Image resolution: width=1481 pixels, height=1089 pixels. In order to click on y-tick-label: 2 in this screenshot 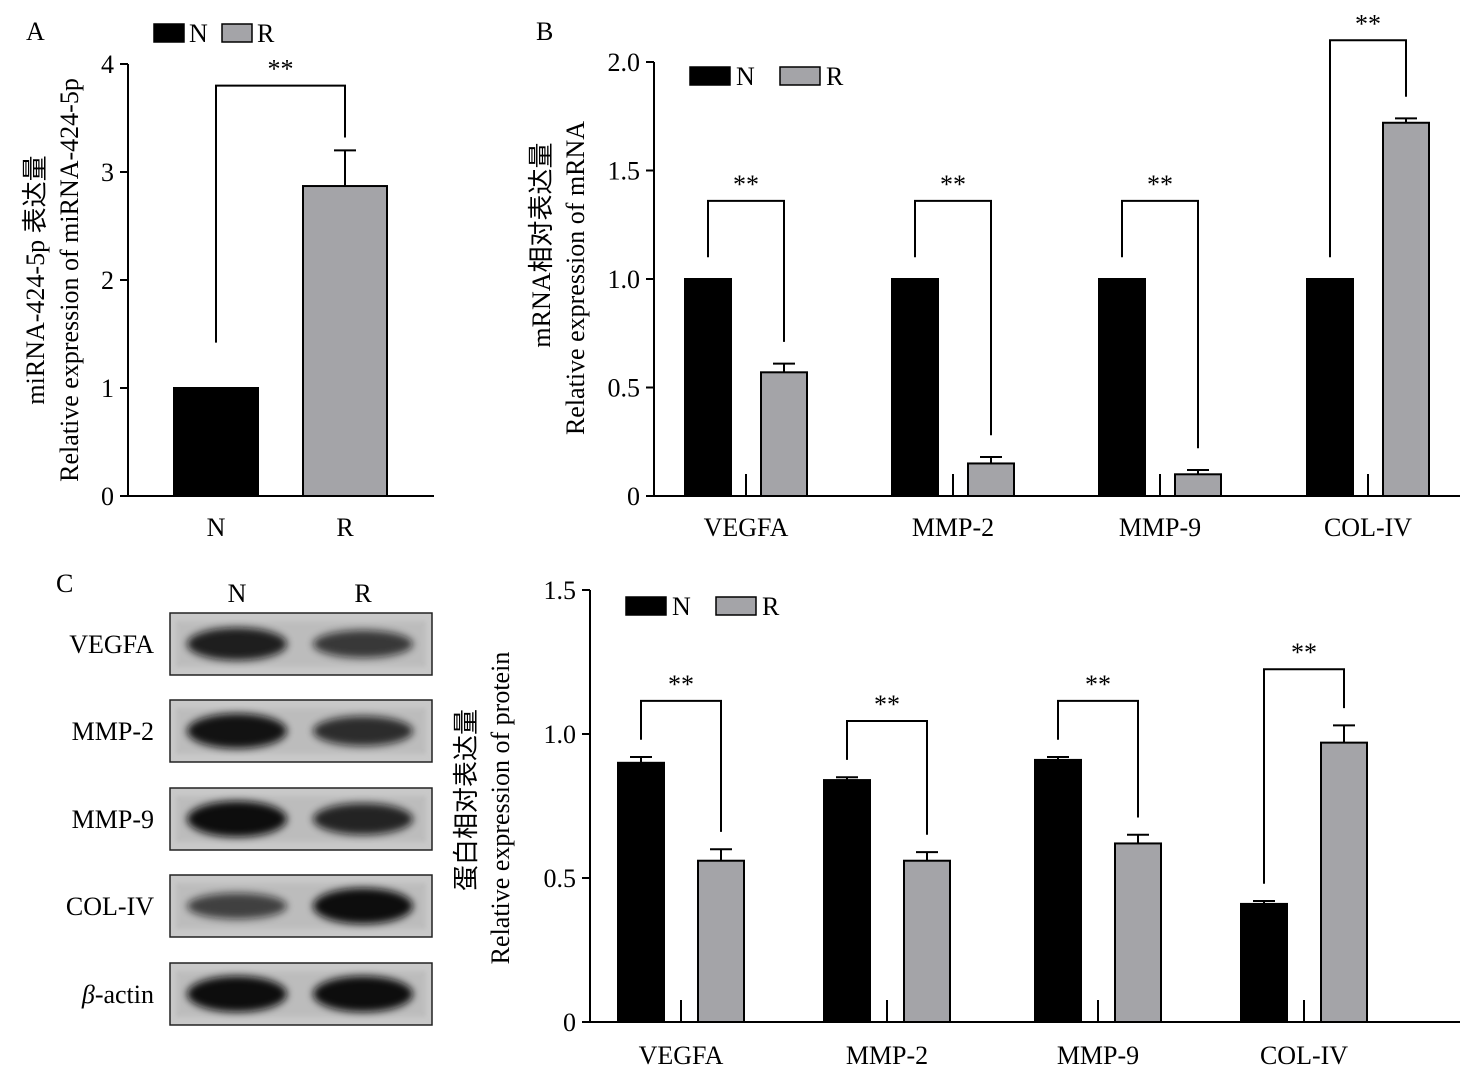, I will do `click(107, 280)`.